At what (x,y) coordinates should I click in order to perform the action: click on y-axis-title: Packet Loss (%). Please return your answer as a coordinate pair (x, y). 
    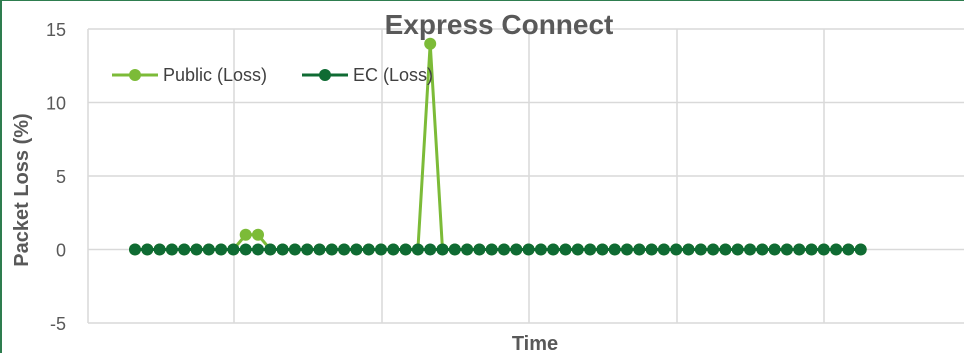
    Looking at the image, I should click on (22, 189).